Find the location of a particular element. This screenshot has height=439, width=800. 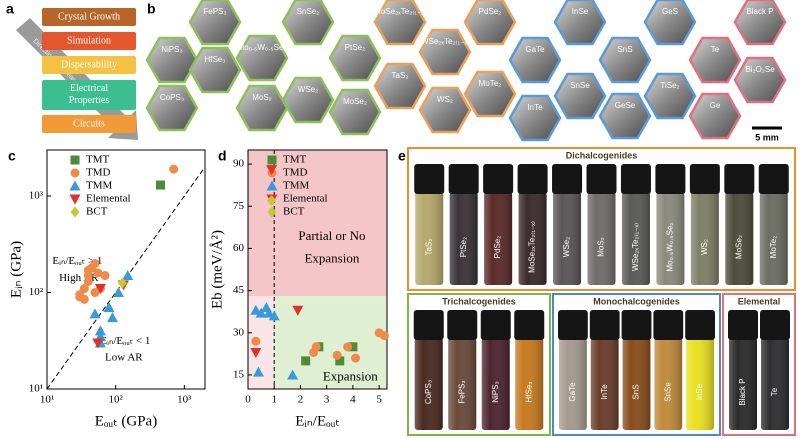

vial-label: Black P is located at coordinates (742, 391).